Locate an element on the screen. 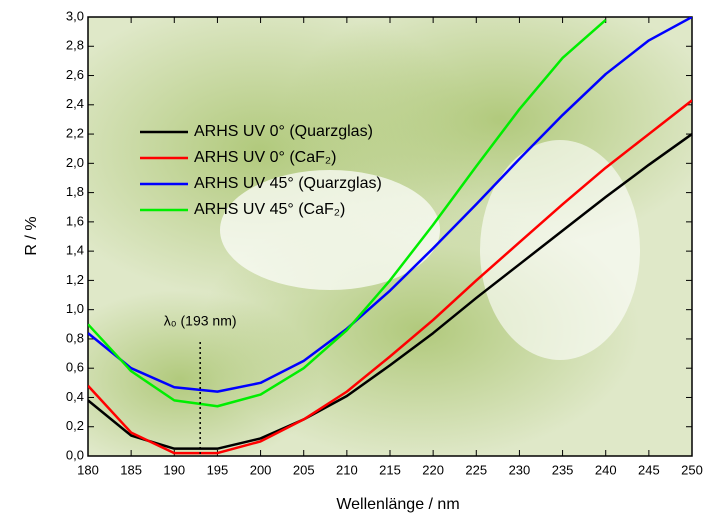 The height and width of the screenshot is (524, 706). y-tick-label: 2,6 is located at coordinates (75, 74).